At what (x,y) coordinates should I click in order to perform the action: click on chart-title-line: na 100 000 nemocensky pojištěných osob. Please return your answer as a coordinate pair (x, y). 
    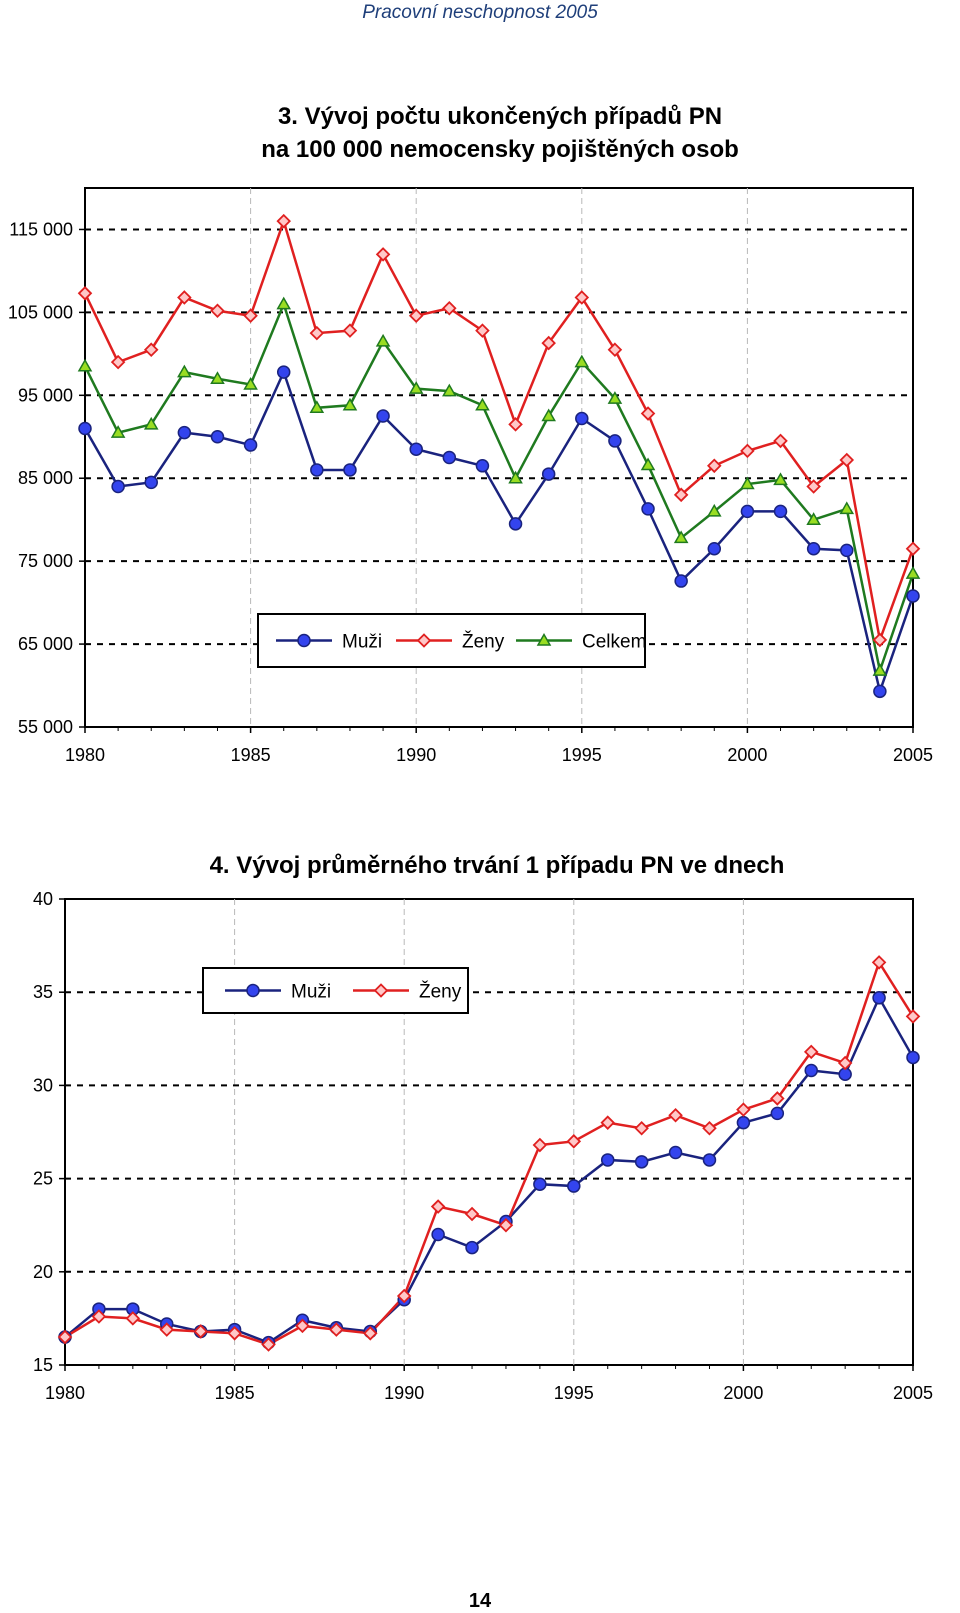
    Looking at the image, I should click on (500, 149).